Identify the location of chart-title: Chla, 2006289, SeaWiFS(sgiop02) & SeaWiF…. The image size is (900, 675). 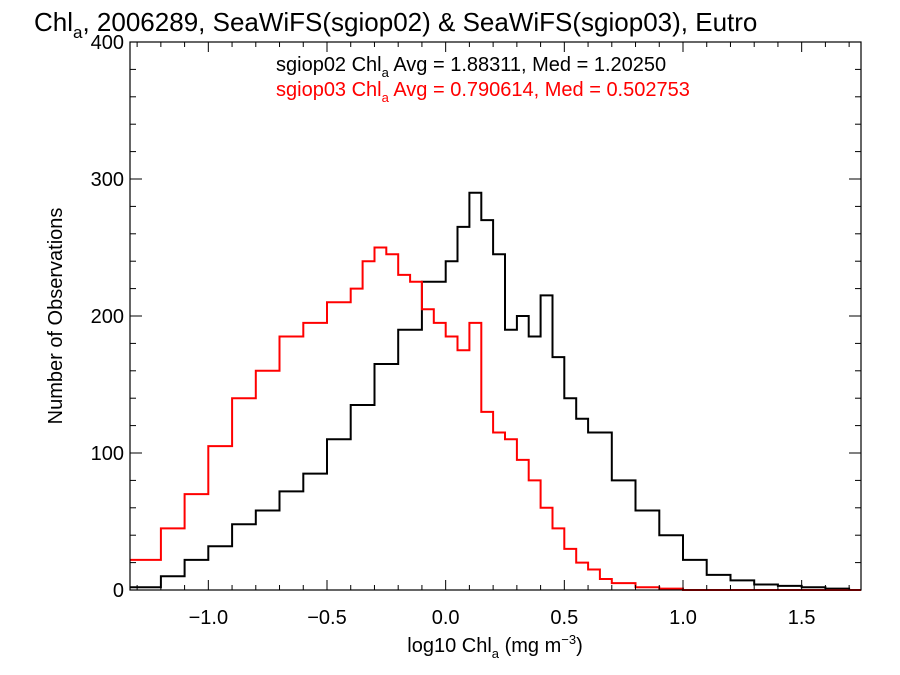
(395, 24).